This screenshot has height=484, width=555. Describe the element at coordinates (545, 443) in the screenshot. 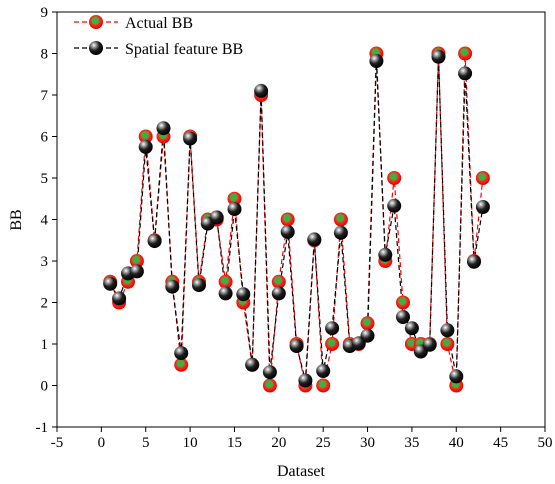

I see `x-tick-label: 50` at that location.